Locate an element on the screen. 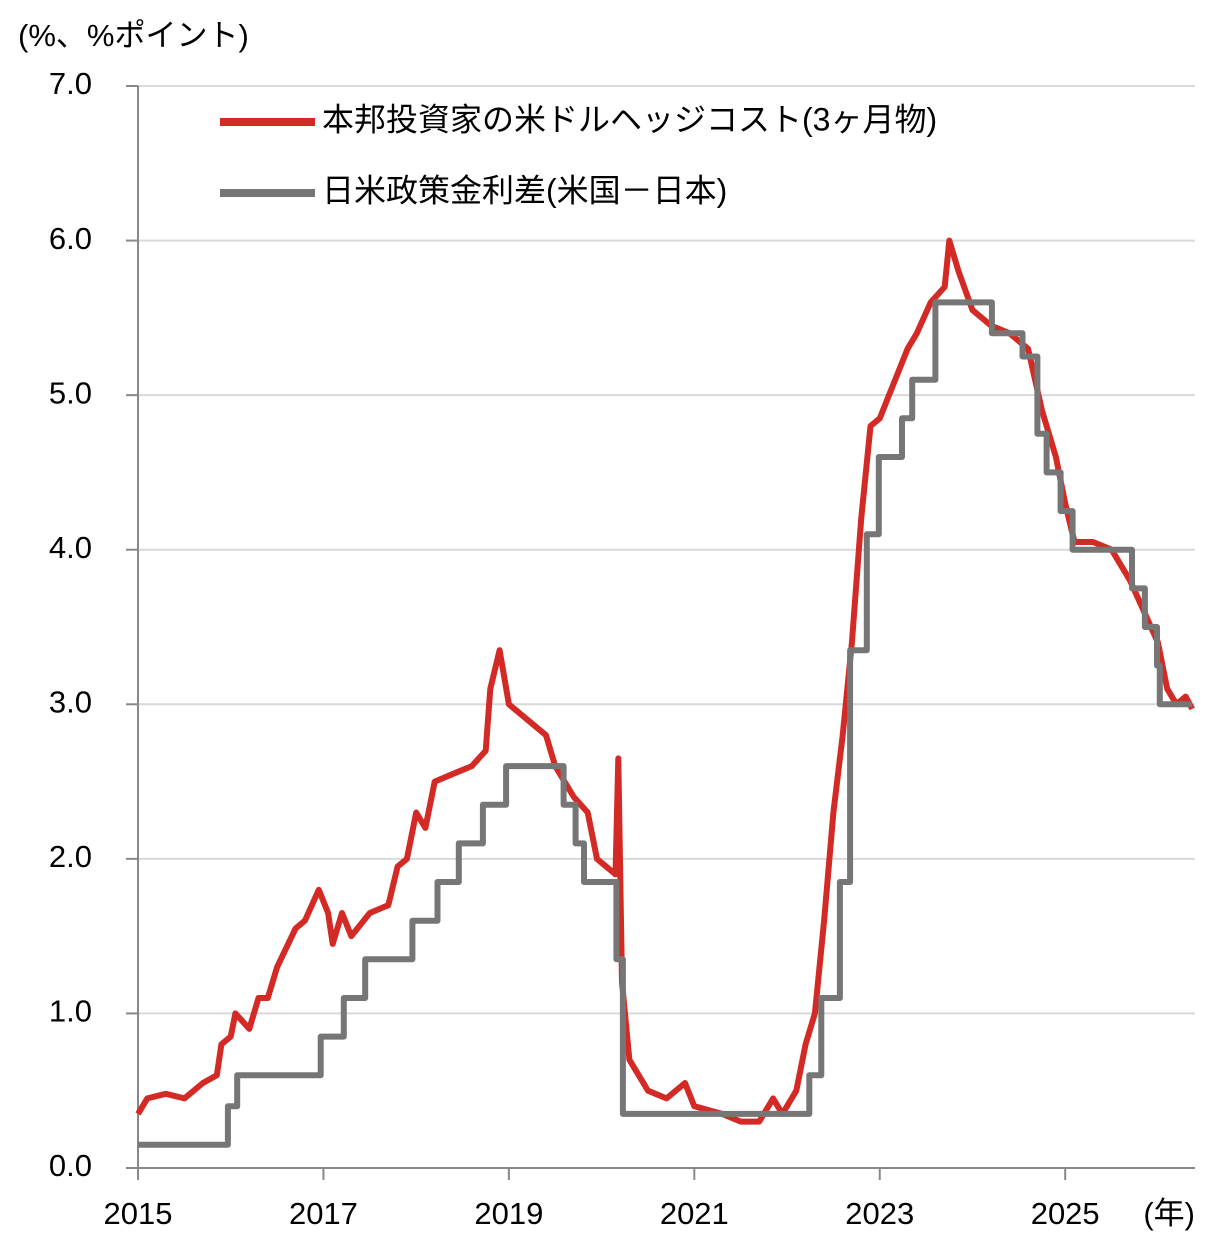 This screenshot has height=1254, width=1221. x-tick-label: 2017 is located at coordinates (323, 1213).